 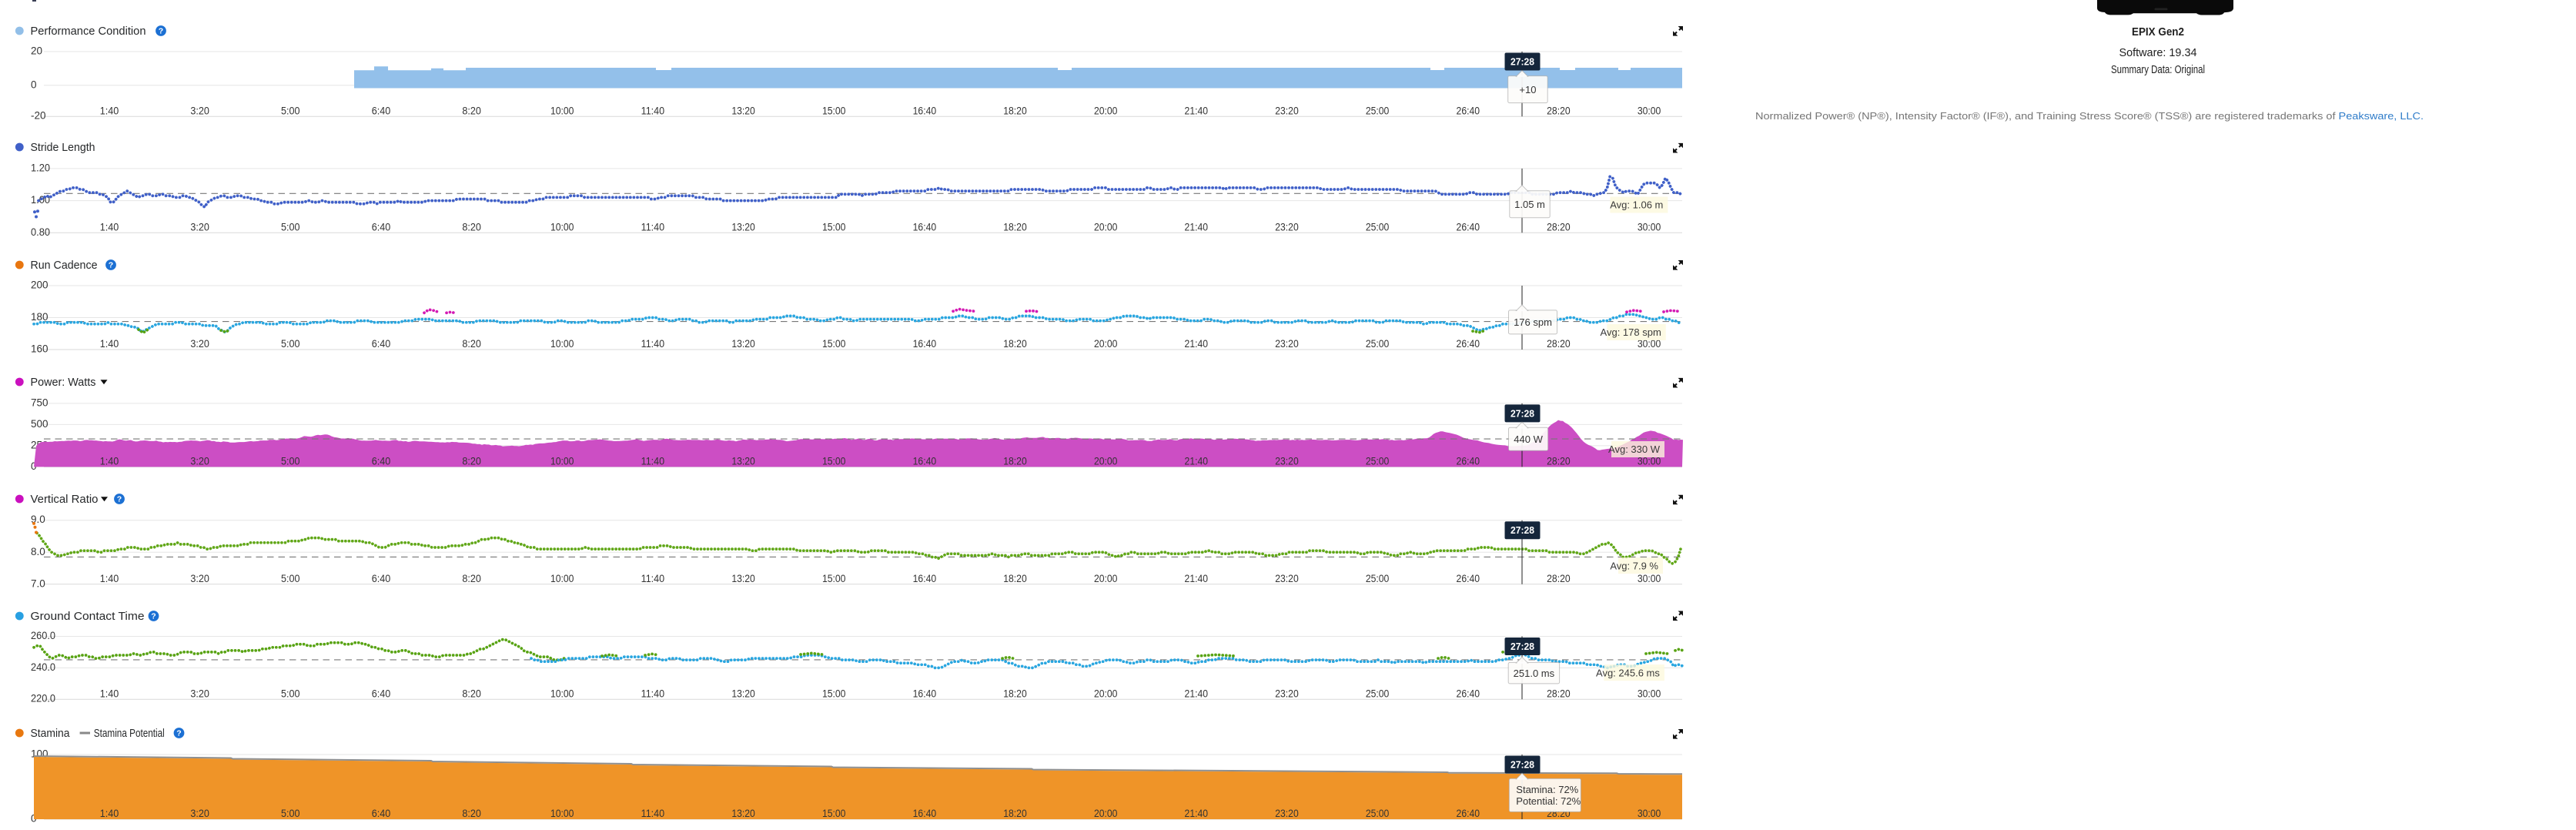 What do you see at coordinates (1628, 672) in the screenshot?
I see `svg-text: Avg: 245.6 ms` at bounding box center [1628, 672].